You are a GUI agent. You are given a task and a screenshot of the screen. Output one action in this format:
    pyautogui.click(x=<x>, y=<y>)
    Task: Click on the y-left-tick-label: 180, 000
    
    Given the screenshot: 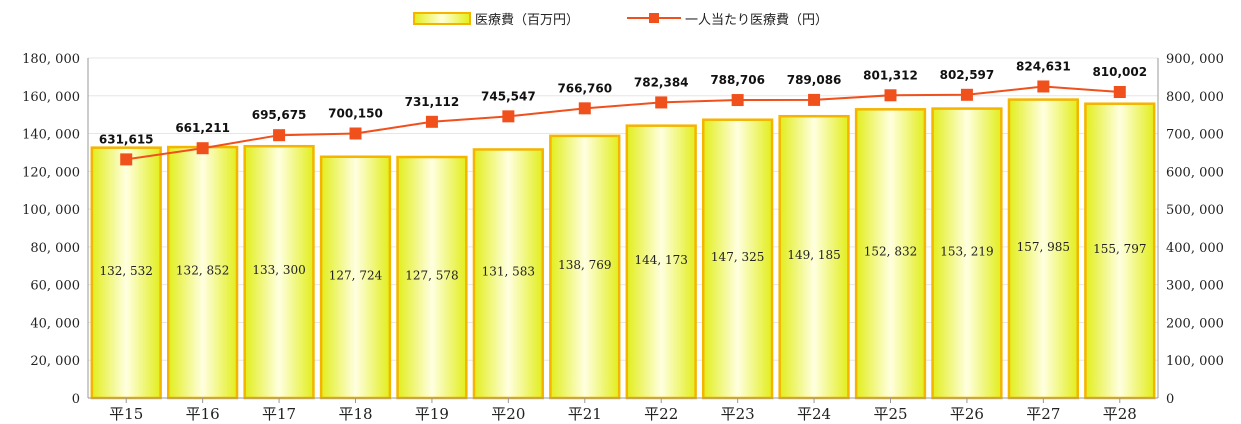 What is the action you would take?
    pyautogui.click(x=51, y=59)
    